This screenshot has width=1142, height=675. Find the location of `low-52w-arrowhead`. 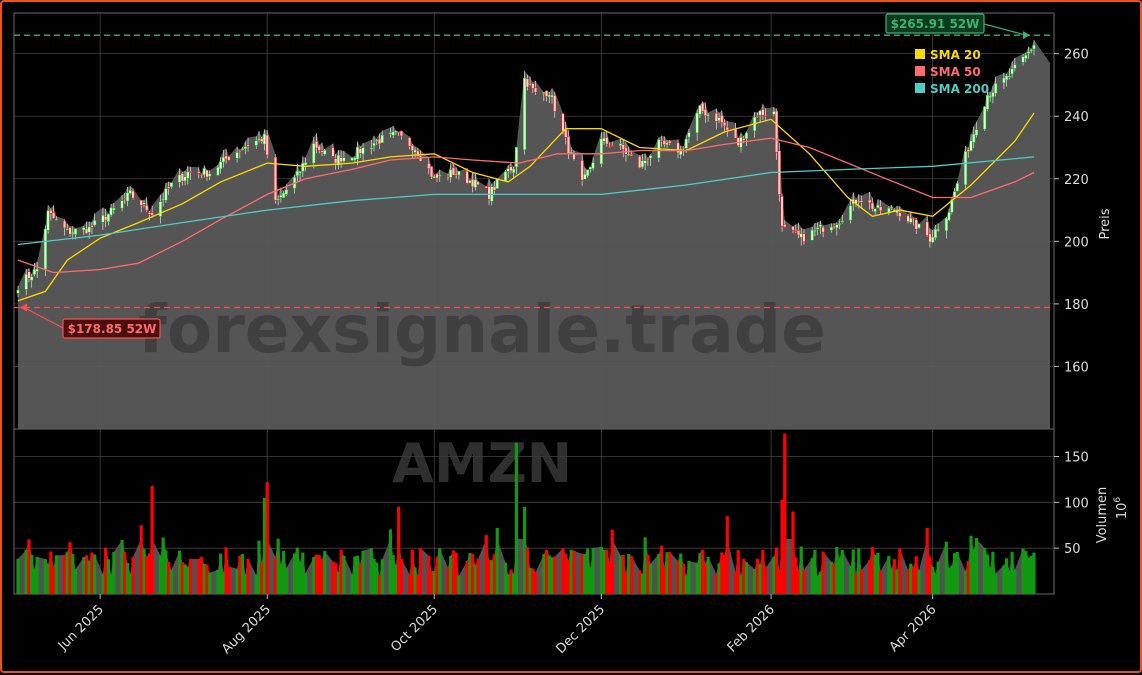

low-52w-arrowhead is located at coordinates (23, 307).